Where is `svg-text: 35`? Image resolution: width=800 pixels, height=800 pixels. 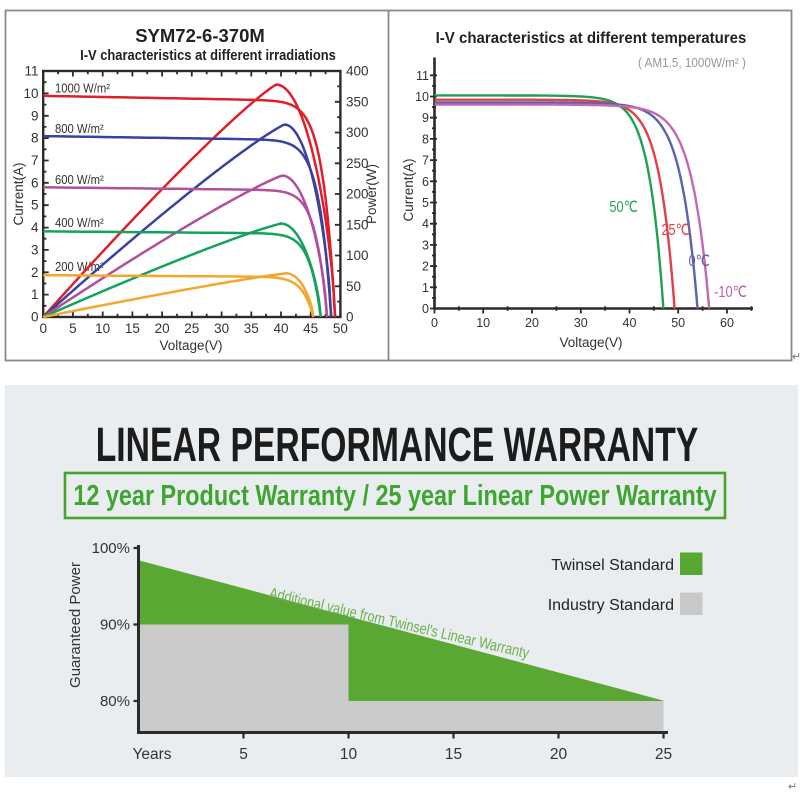 svg-text: 35 is located at coordinates (251, 328).